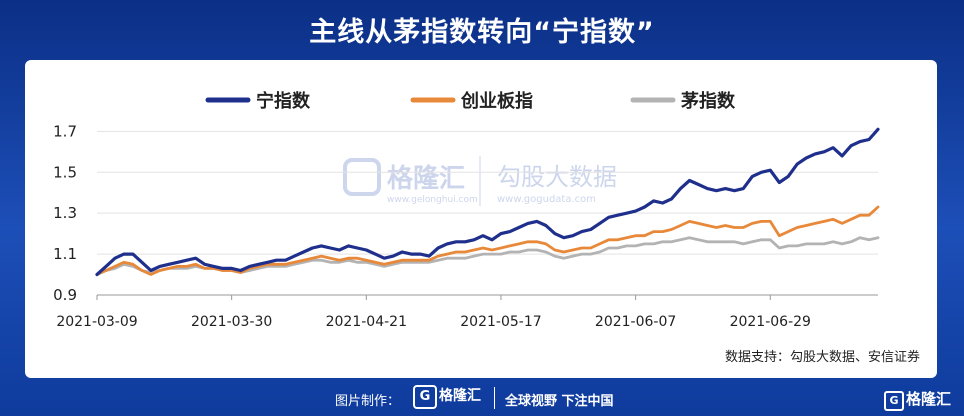 The height and width of the screenshot is (416, 964). I want to click on footer-divider, so click(494, 398).